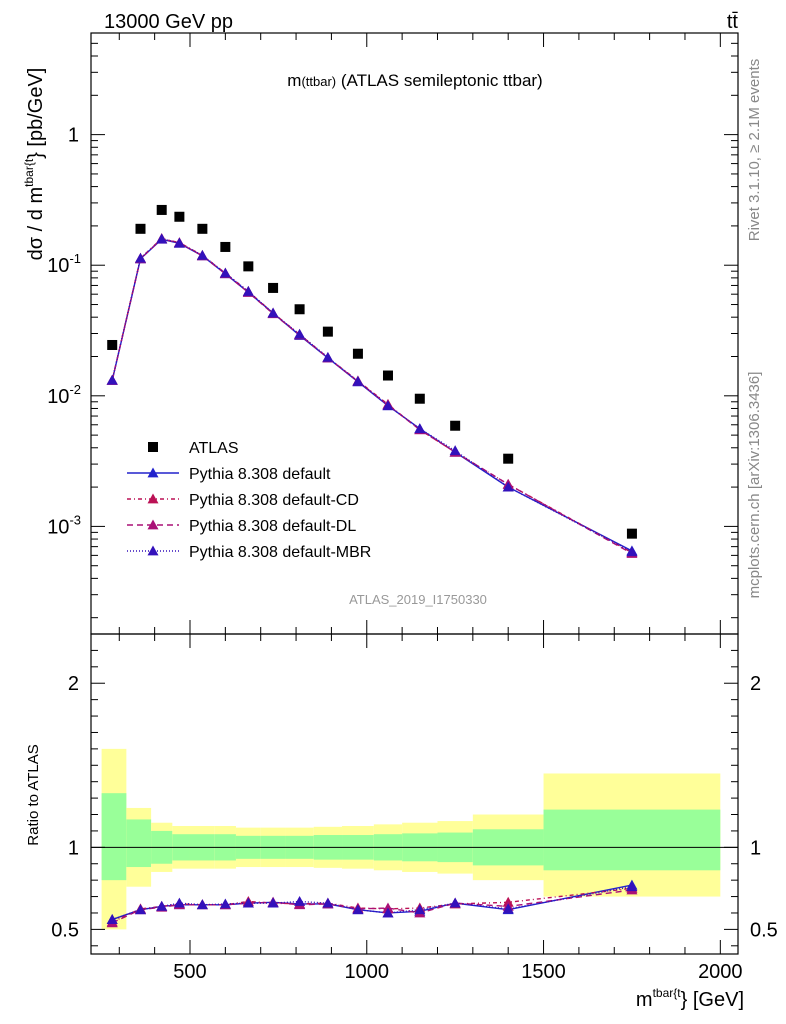  What do you see at coordinates (754, 485) in the screenshot?
I see `mcplots-label: mcplots.cern.ch [arXiv:1306.3436]` at bounding box center [754, 485].